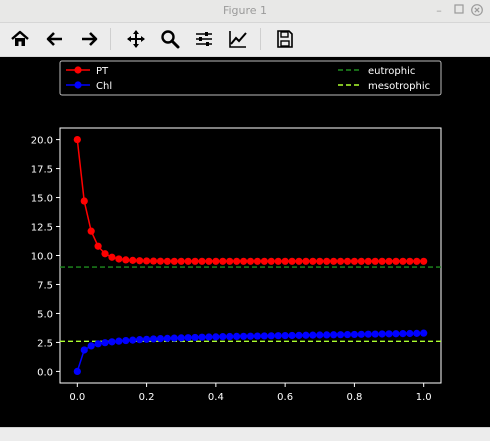 The image size is (490, 441). Describe the element at coordinates (250, 78) in the screenshot. I see `legend: PT Chl eutrophic mesotrophic` at that location.